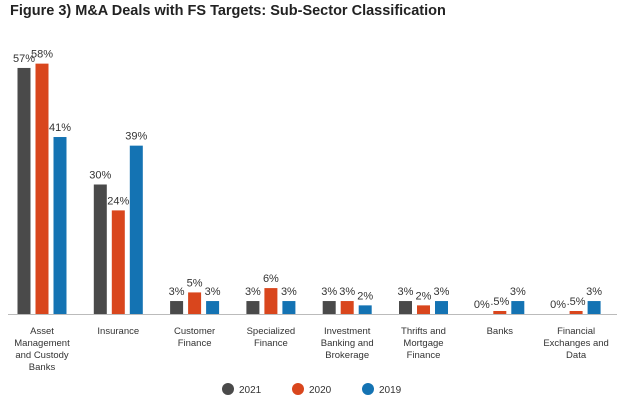 The image size is (625, 402). Describe the element at coordinates (271, 343) in the screenshot. I see `category-label-3-1: Finance` at that location.